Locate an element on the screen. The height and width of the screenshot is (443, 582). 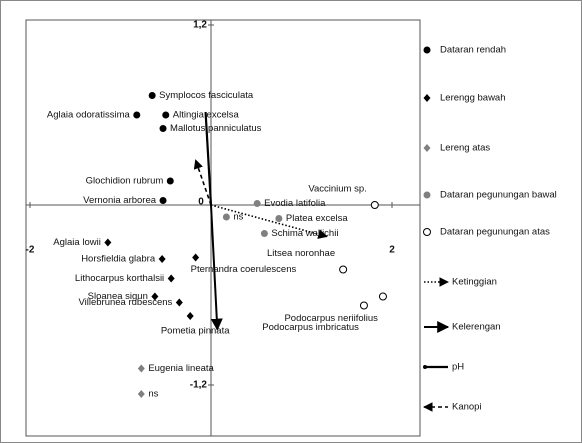
legend-label: Kelerengan is located at coordinates (476, 327).